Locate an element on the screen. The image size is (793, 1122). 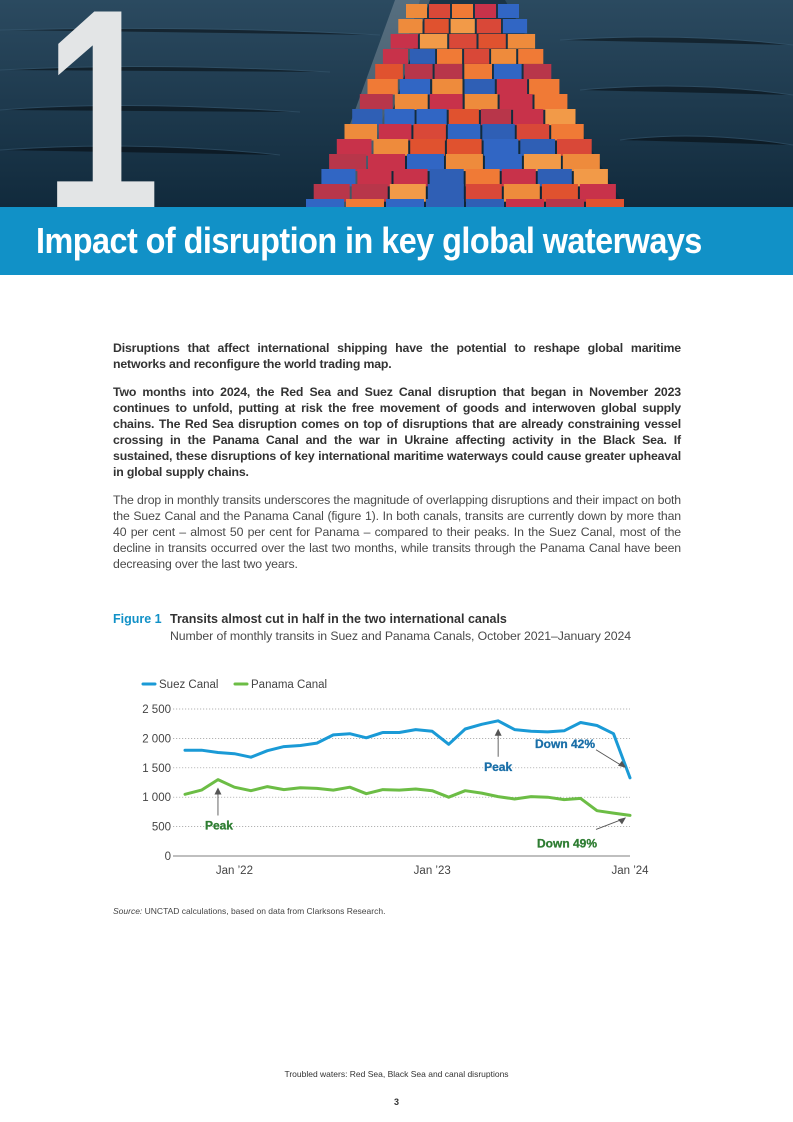
legend-label: Panama Canal is located at coordinates (289, 685).